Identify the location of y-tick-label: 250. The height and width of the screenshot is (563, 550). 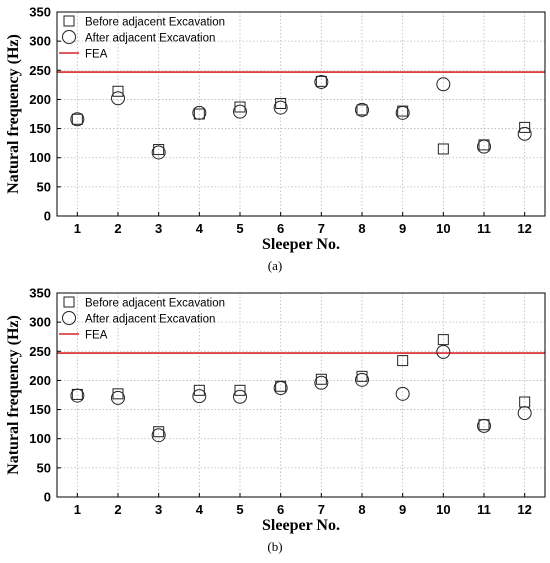
(40, 351).